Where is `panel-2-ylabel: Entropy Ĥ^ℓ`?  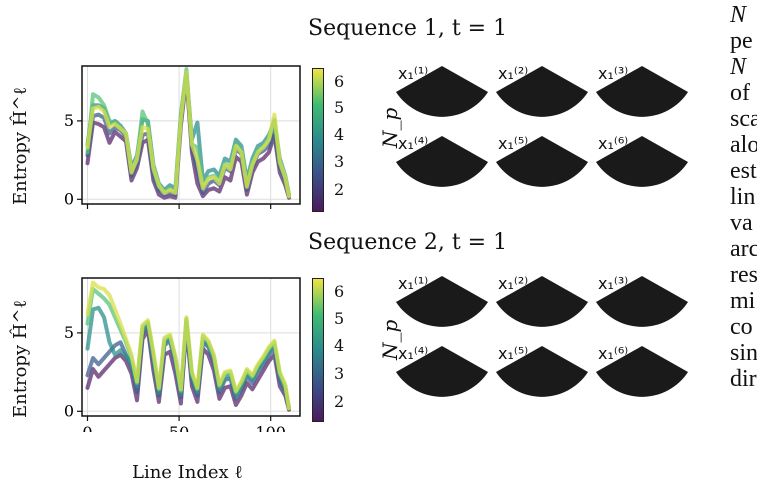
panel-2-ylabel: Entropy Ĥ^ℓ is located at coordinates (20, 358).